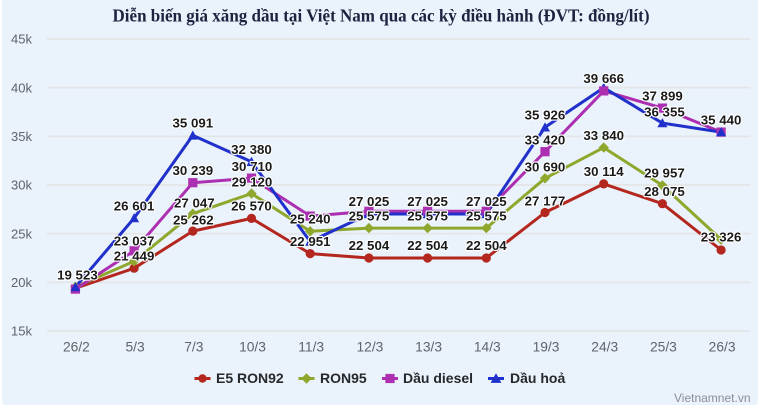 The image size is (760, 409). Describe the element at coordinates (722, 346) in the screenshot. I see `svg-text: 26/3` at that location.